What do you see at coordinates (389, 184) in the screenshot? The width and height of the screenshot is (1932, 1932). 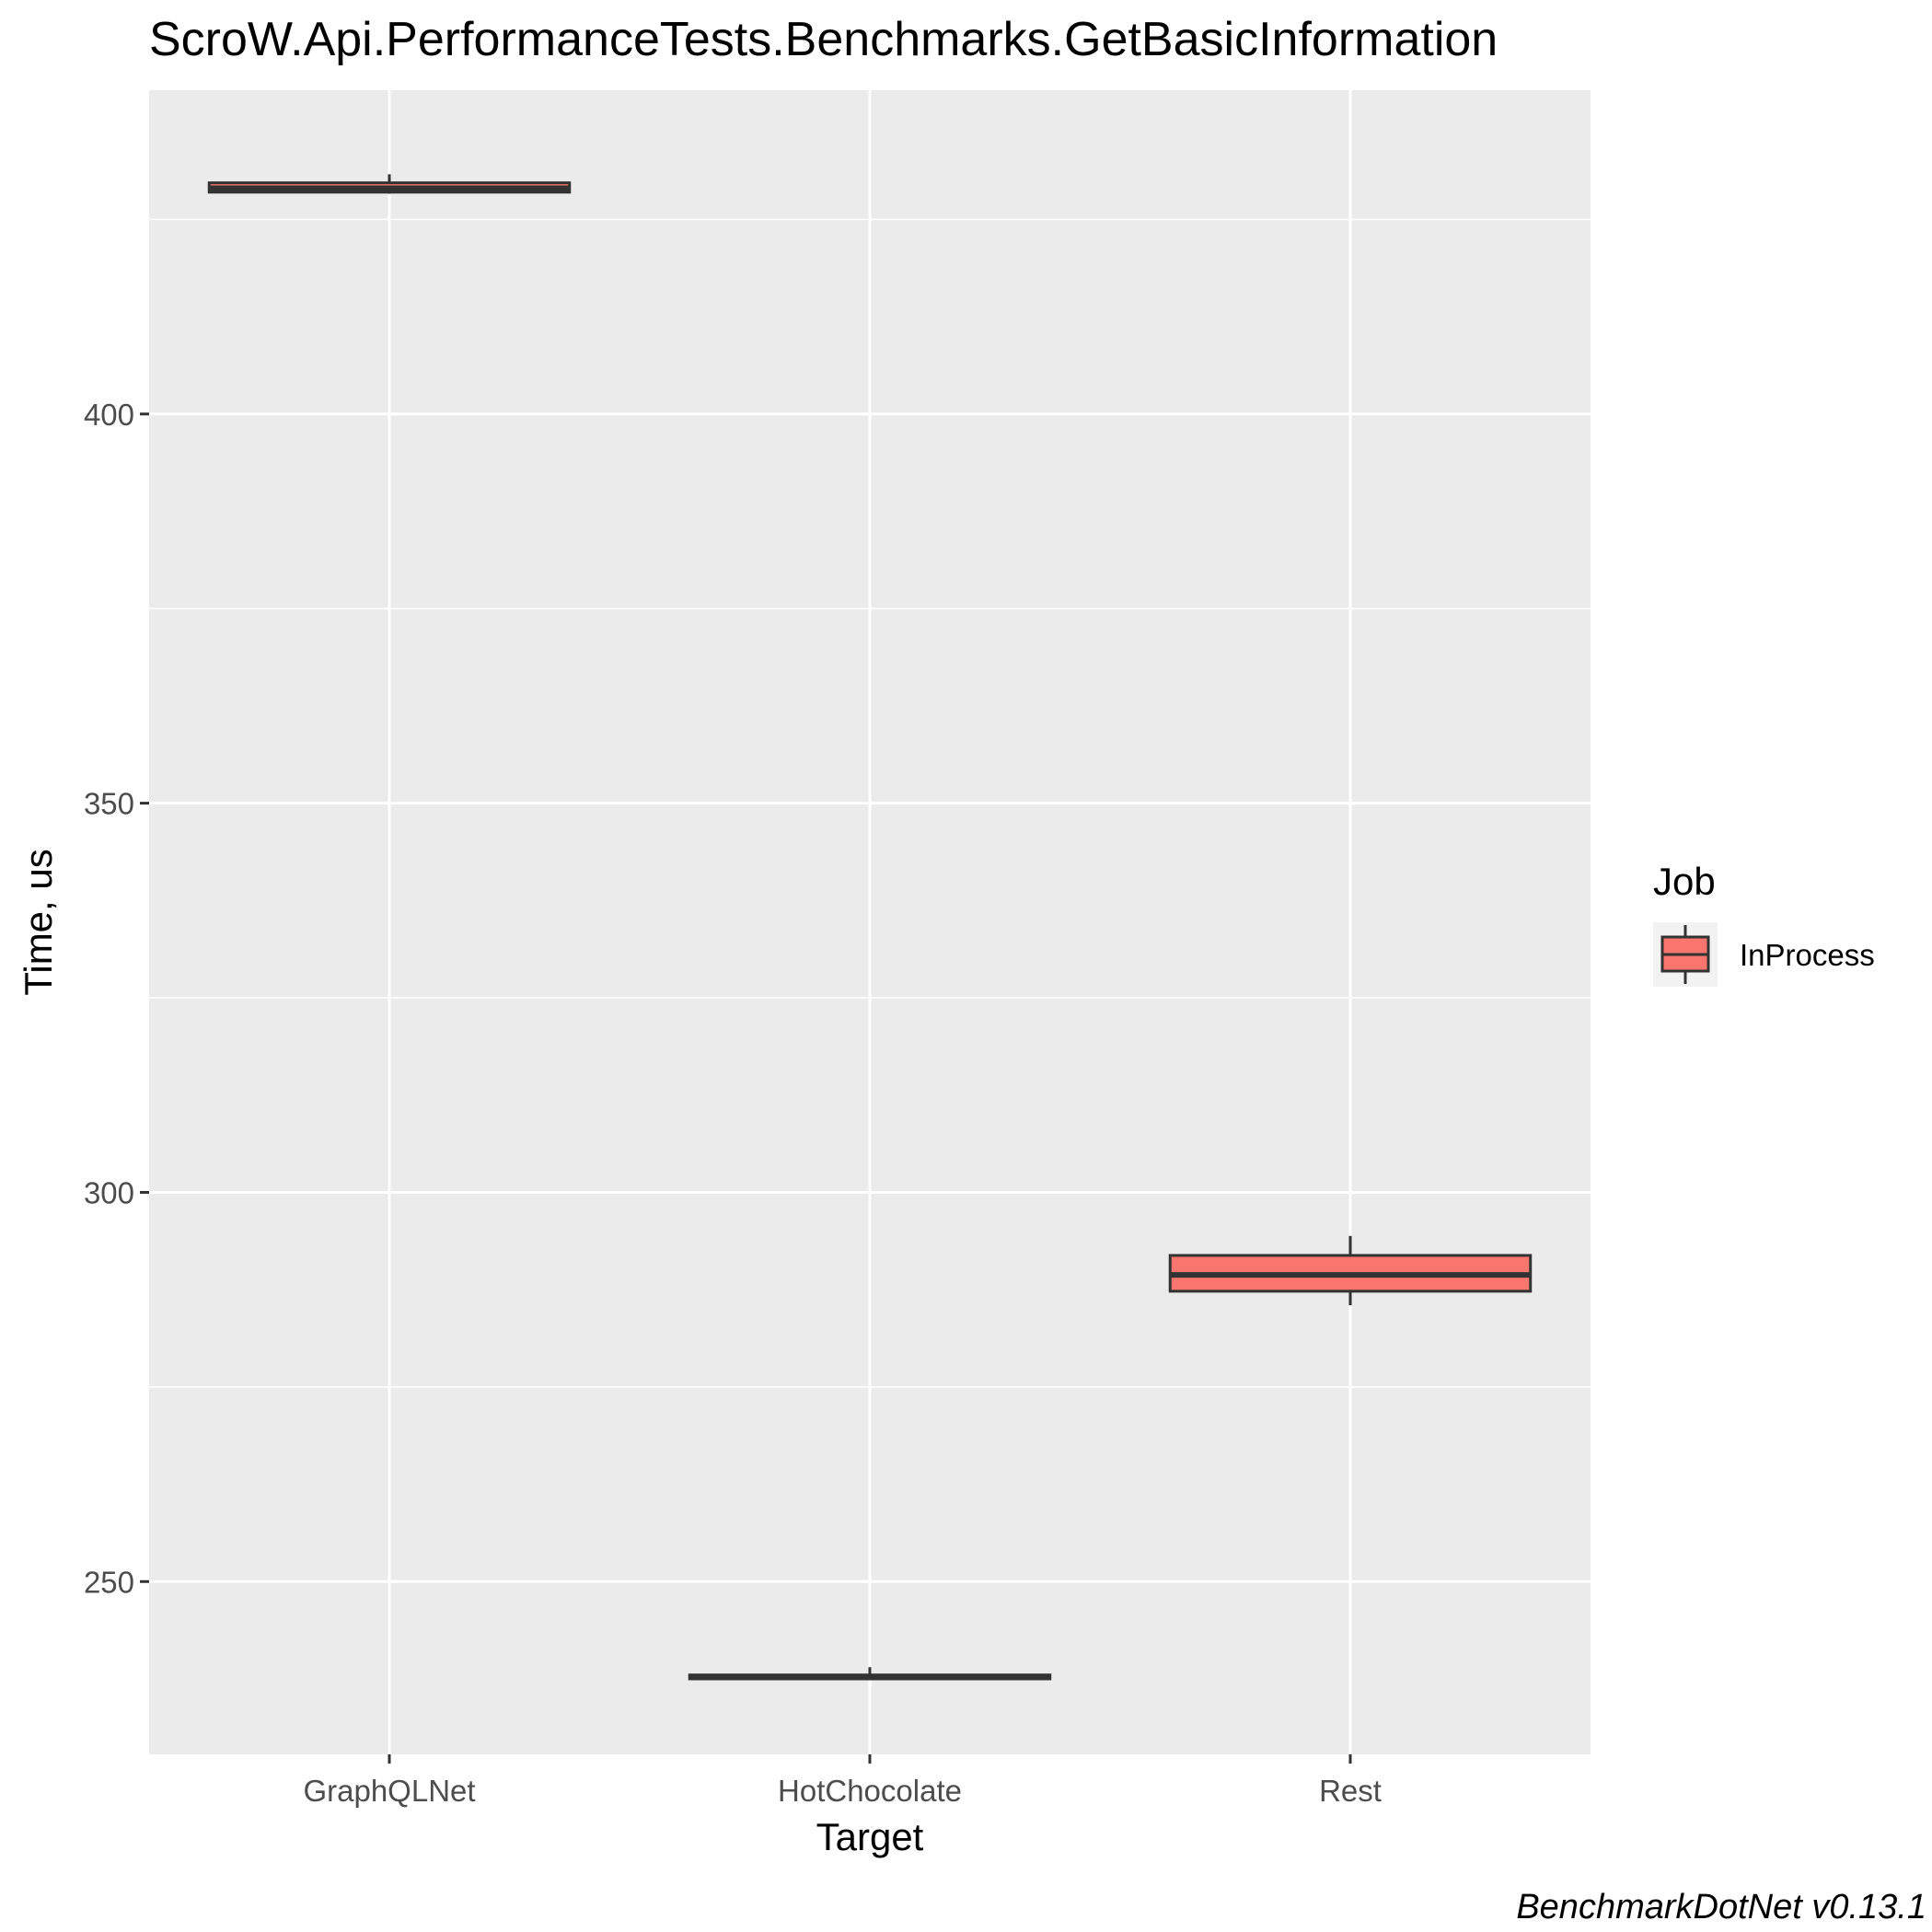 I see `box-graphqlnet` at bounding box center [389, 184].